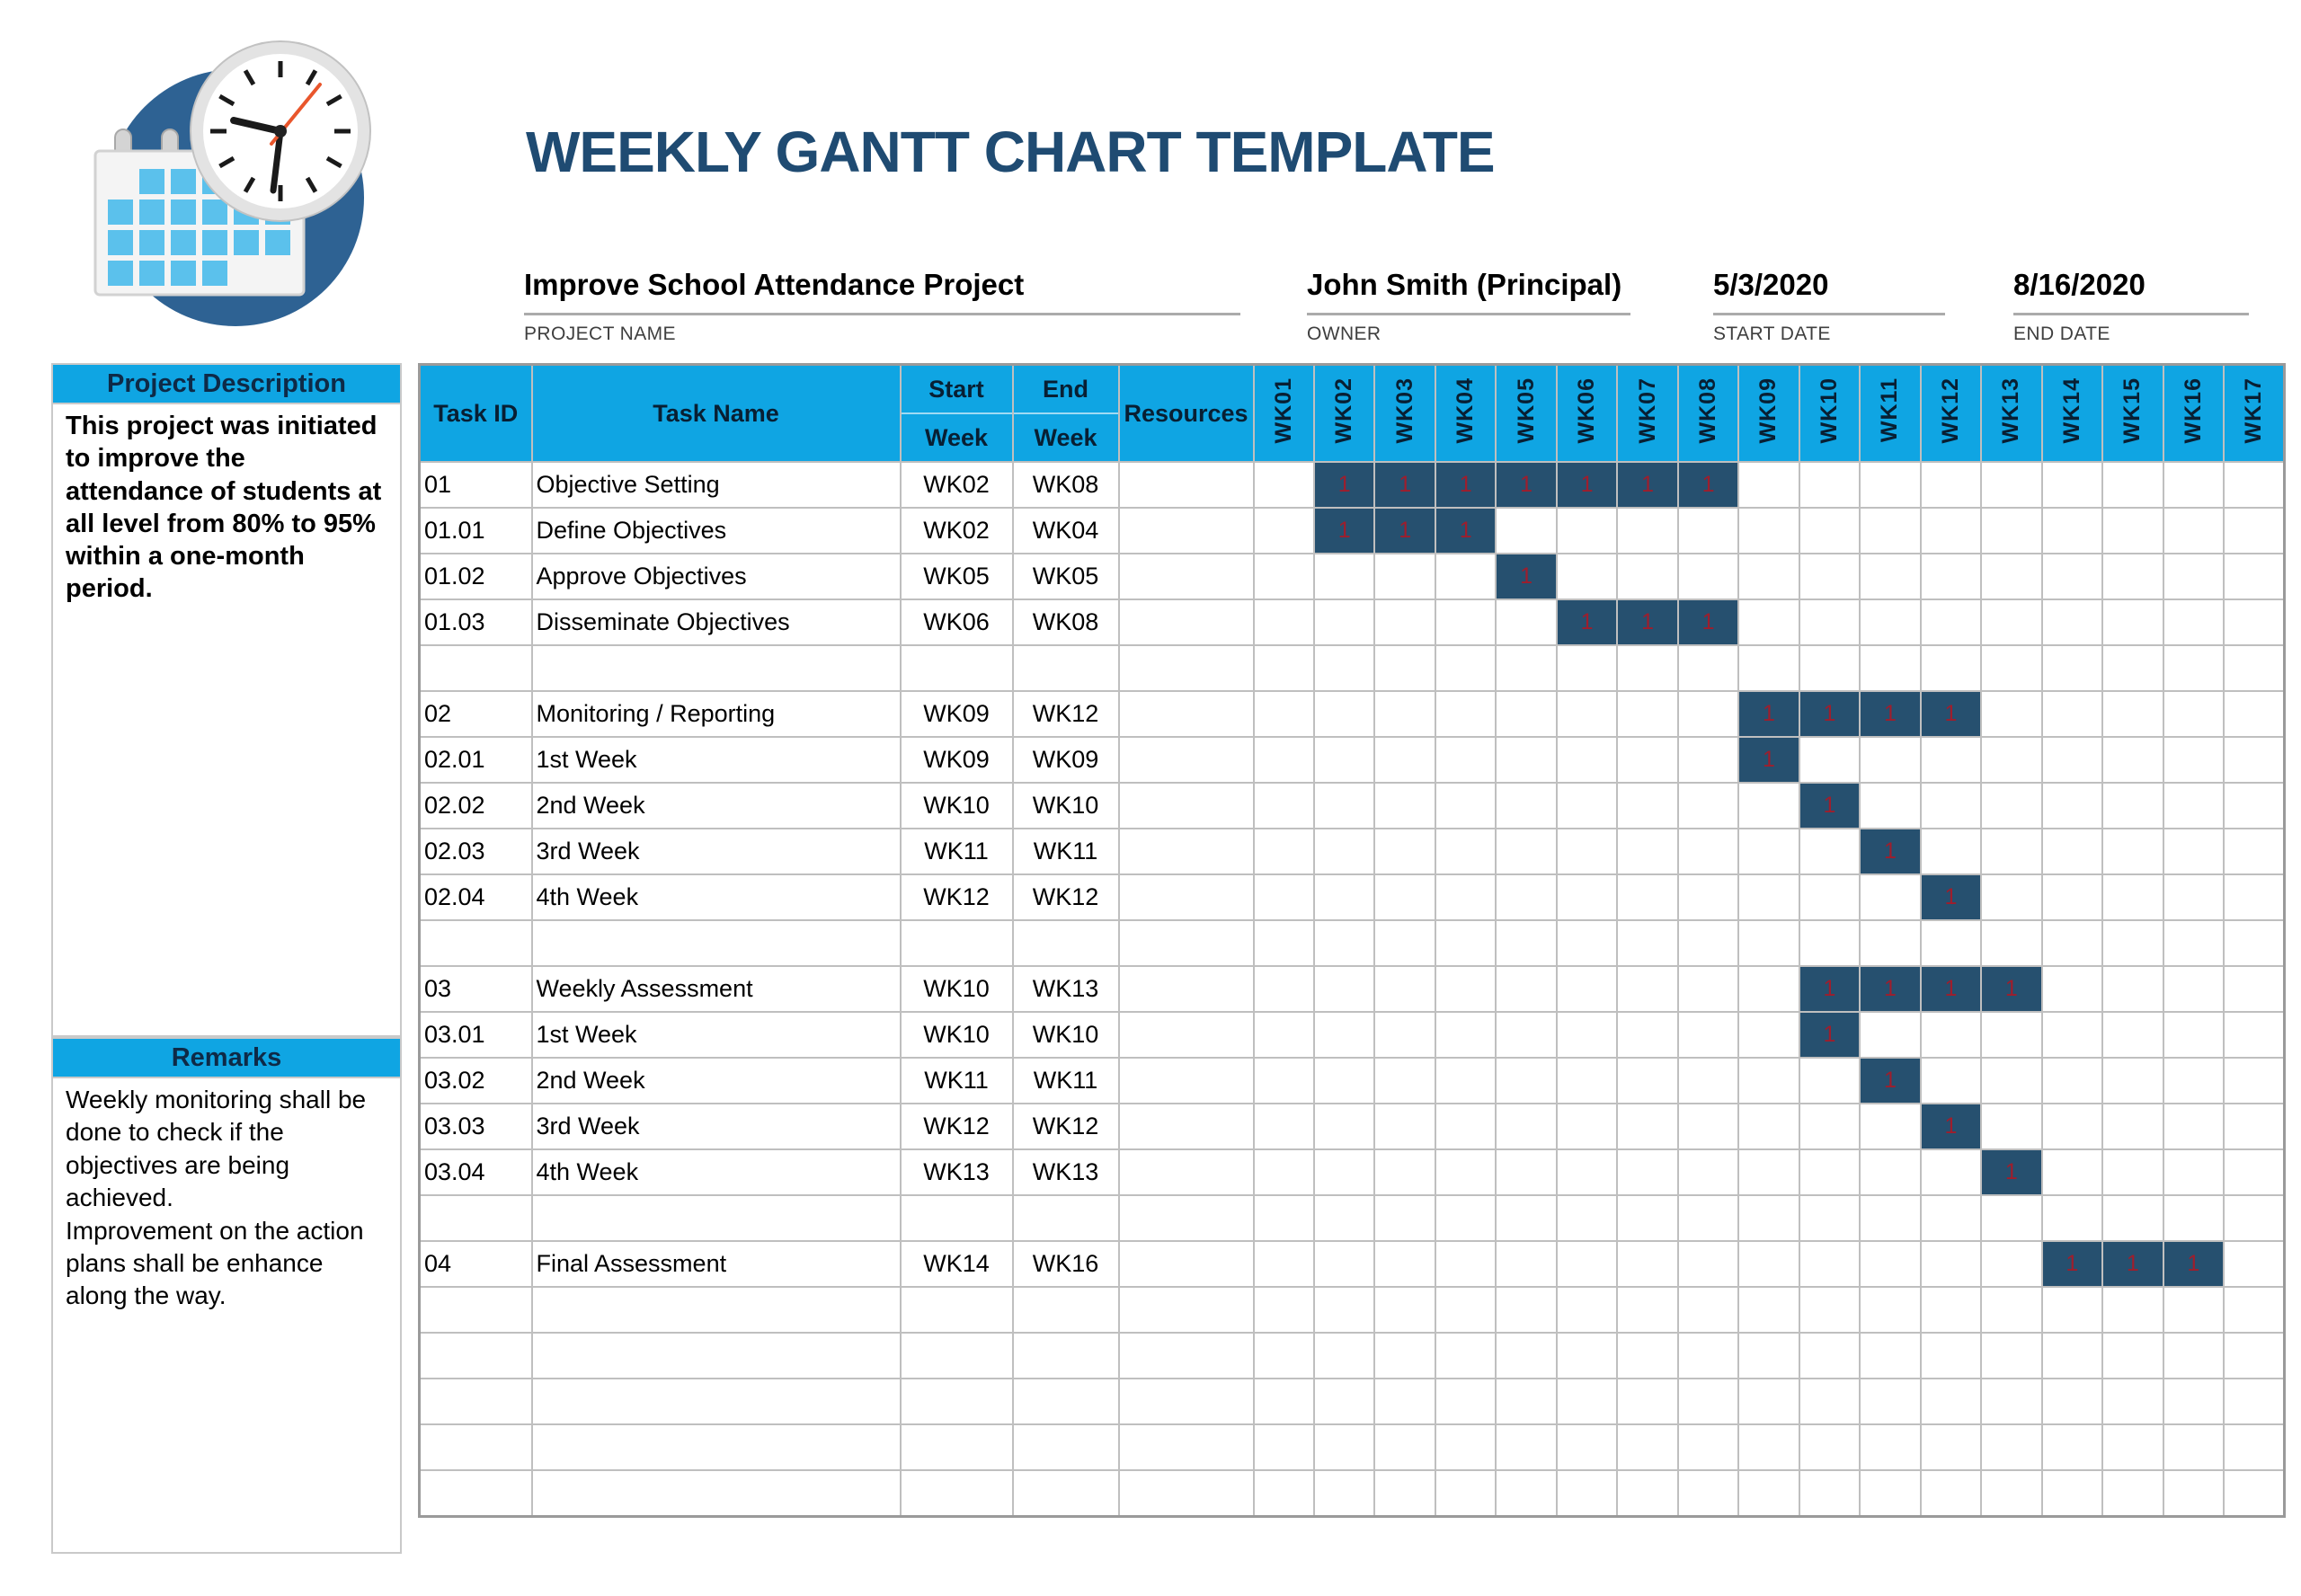 This screenshot has width=2301, height=1596. What do you see at coordinates (475, 485) in the screenshot?
I see `task-id-cell: 01` at bounding box center [475, 485].